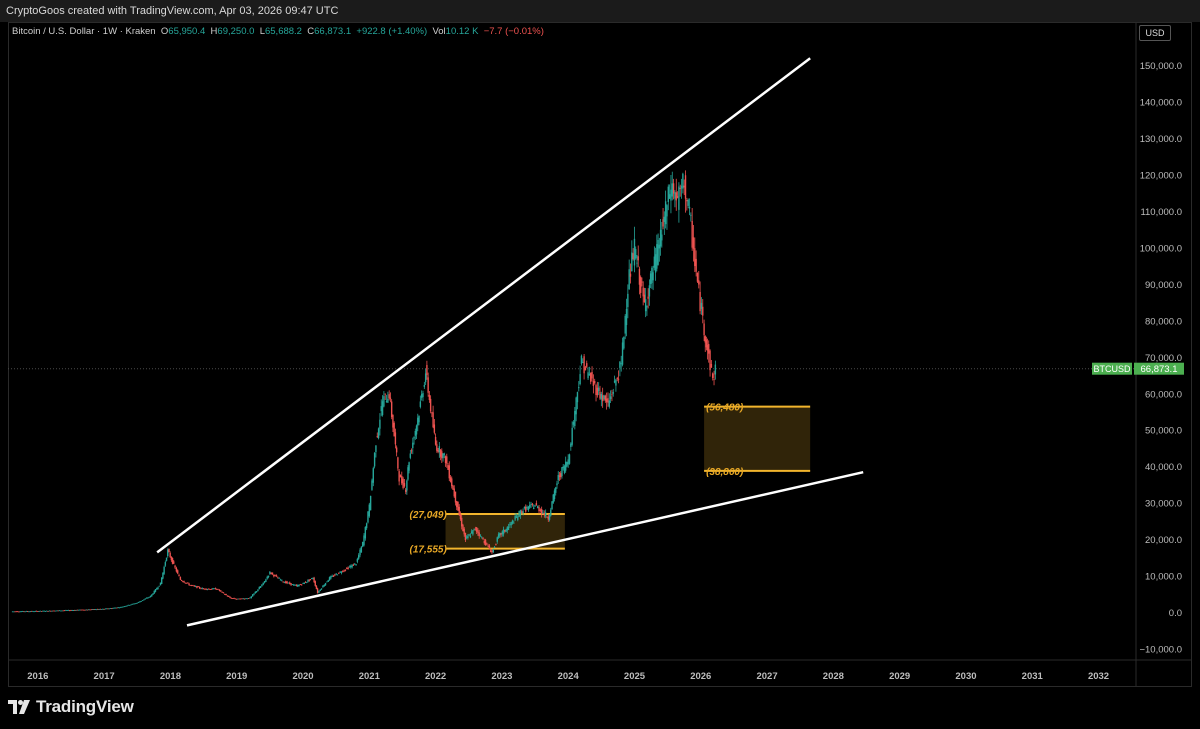 The height and width of the screenshot is (729, 1200). What do you see at coordinates (1161, 175) in the screenshot?
I see `y-tick-label: 120,000.0` at bounding box center [1161, 175].